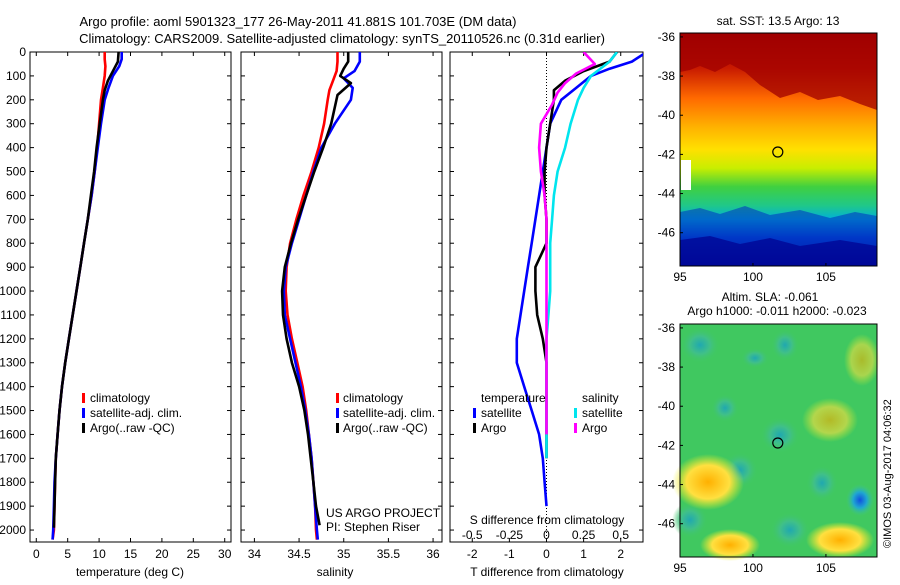  Describe the element at coordinates (778, 71) in the screenshot. I see `sst-front-warm` at that location.